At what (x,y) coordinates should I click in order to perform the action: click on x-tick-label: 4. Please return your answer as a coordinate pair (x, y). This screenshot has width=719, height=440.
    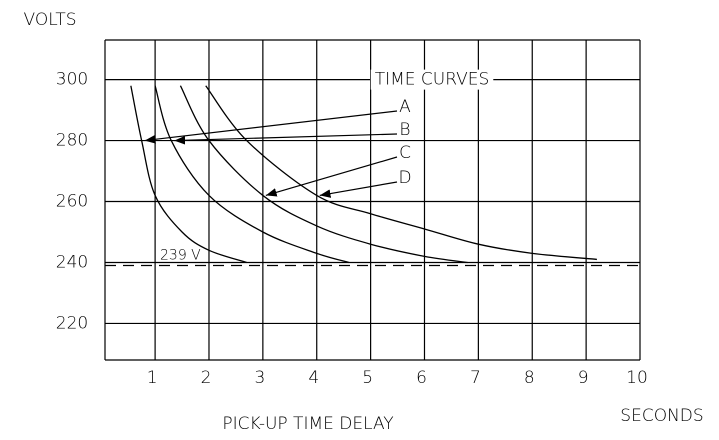
    Looking at the image, I should click on (313, 378).